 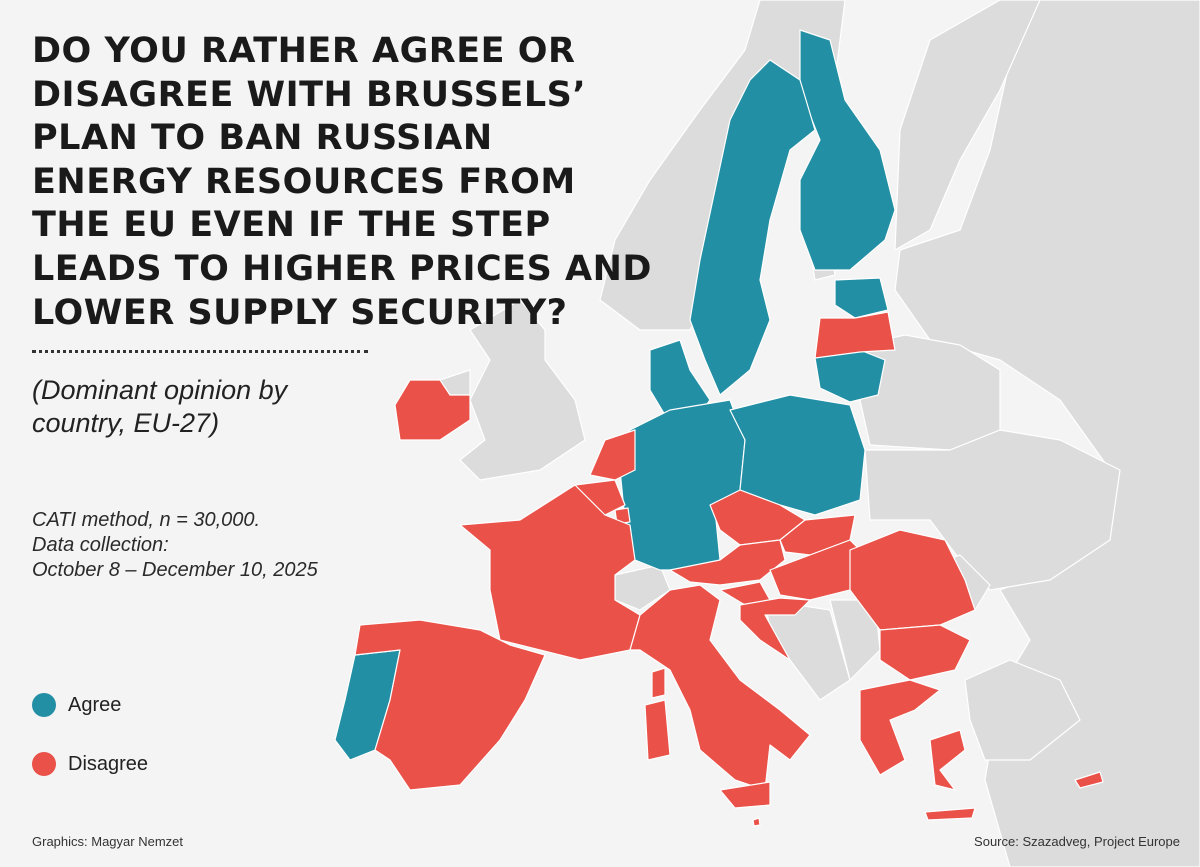 I want to click on legend-item-disagree: Disagree, so click(x=90, y=764).